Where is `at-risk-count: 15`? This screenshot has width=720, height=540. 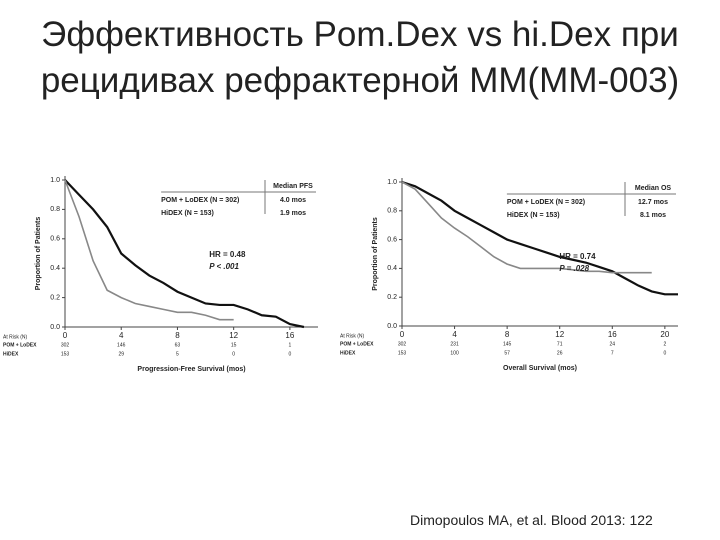 at-risk-count: 15 is located at coordinates (234, 345).